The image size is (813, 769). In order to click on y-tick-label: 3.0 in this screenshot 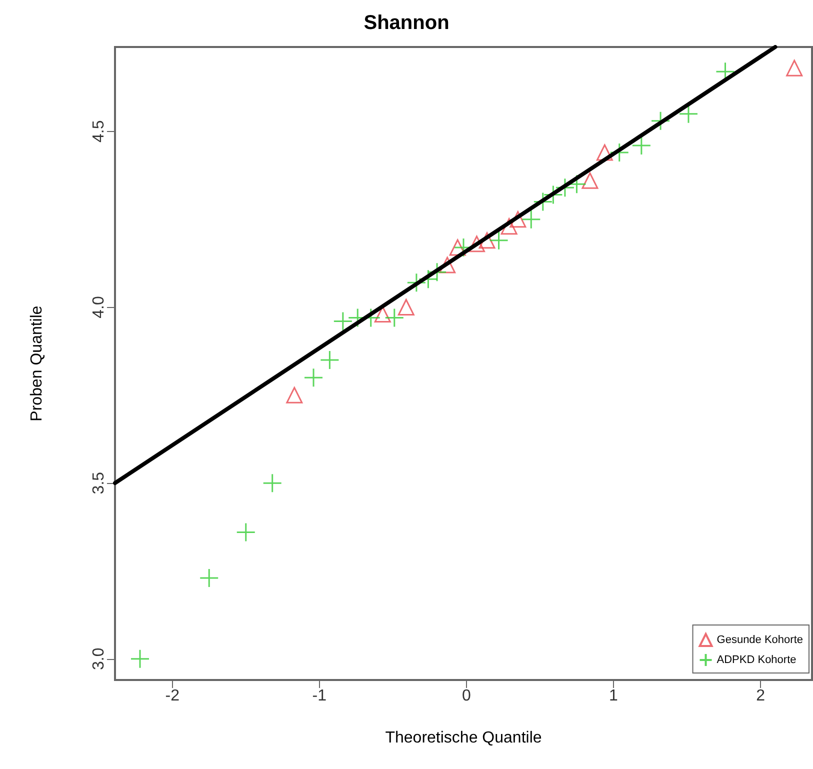, I will do `click(99, 659)`.